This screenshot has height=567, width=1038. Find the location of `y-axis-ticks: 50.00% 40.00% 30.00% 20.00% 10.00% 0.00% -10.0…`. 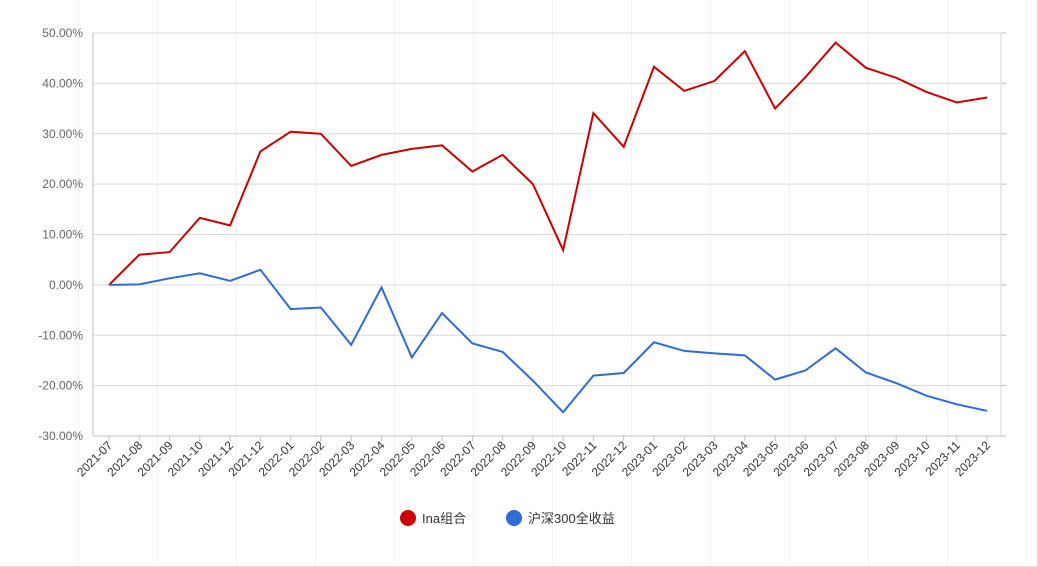

y-axis-ticks: 50.00% 40.00% 30.00% 20.00% 10.00% 0.00% -10.0… is located at coordinates (60, 234).